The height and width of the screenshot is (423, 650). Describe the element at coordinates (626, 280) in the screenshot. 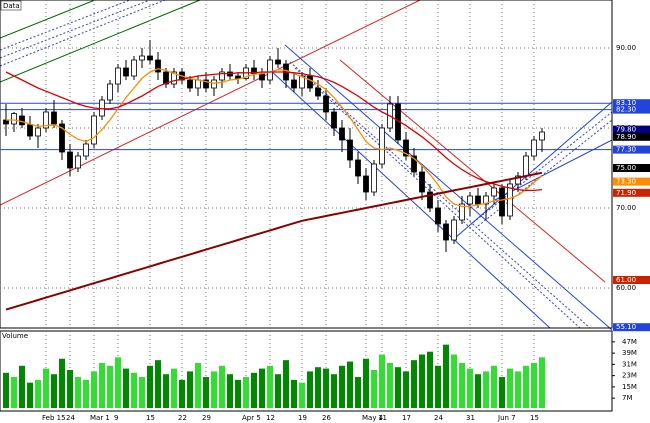

I see `price-tag-label: 61.00` at that location.